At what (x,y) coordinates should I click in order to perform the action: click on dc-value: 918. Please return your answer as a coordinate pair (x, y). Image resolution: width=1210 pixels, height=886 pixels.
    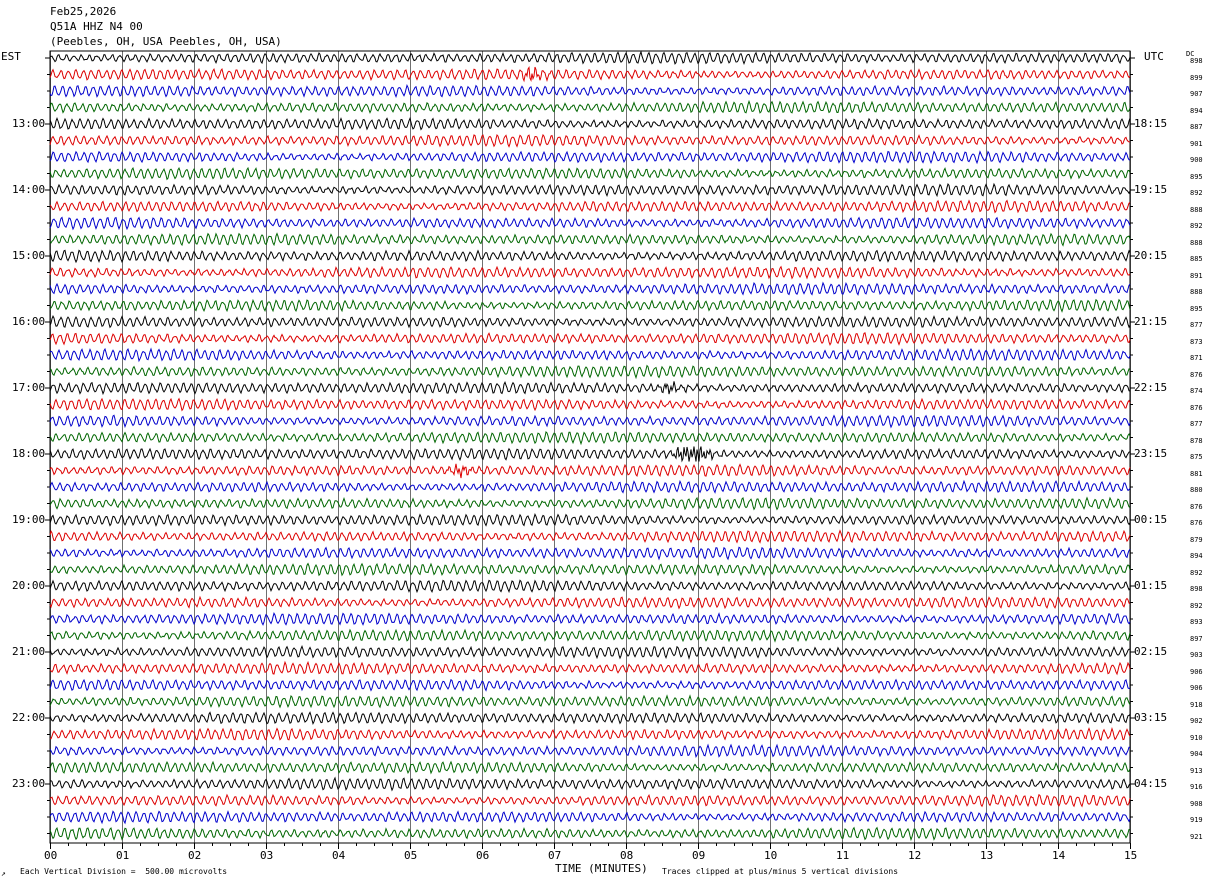
    Looking at the image, I should click on (1196, 704).